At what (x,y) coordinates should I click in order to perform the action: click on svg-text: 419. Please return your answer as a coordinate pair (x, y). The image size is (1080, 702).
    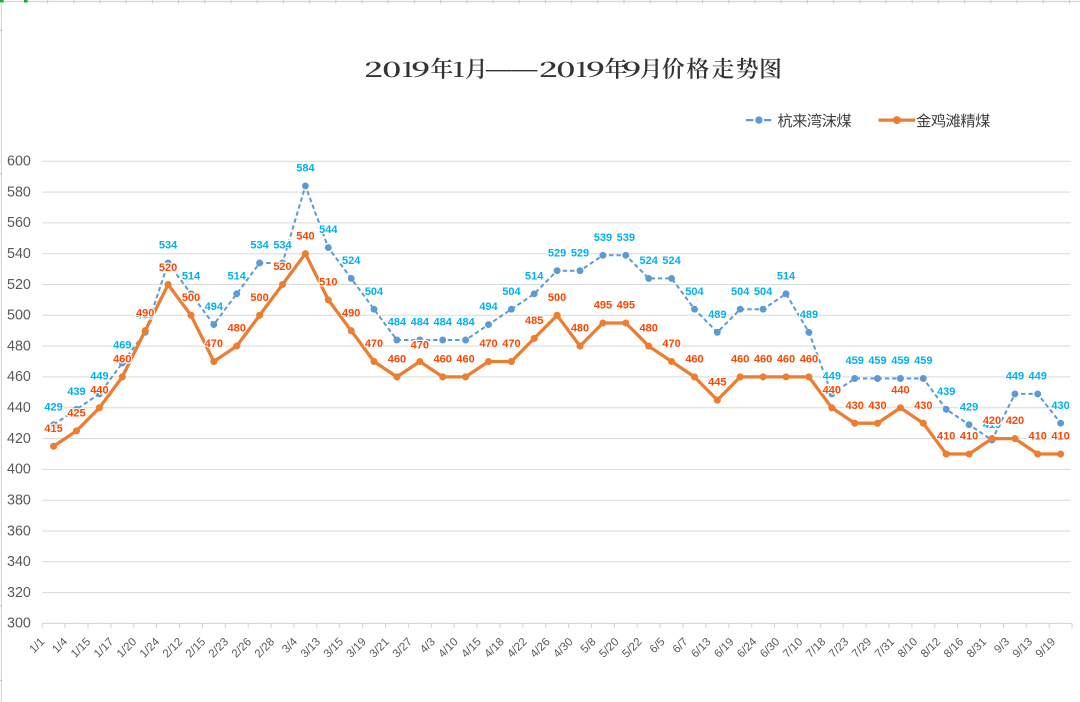
    Looking at the image, I should click on (992, 425).